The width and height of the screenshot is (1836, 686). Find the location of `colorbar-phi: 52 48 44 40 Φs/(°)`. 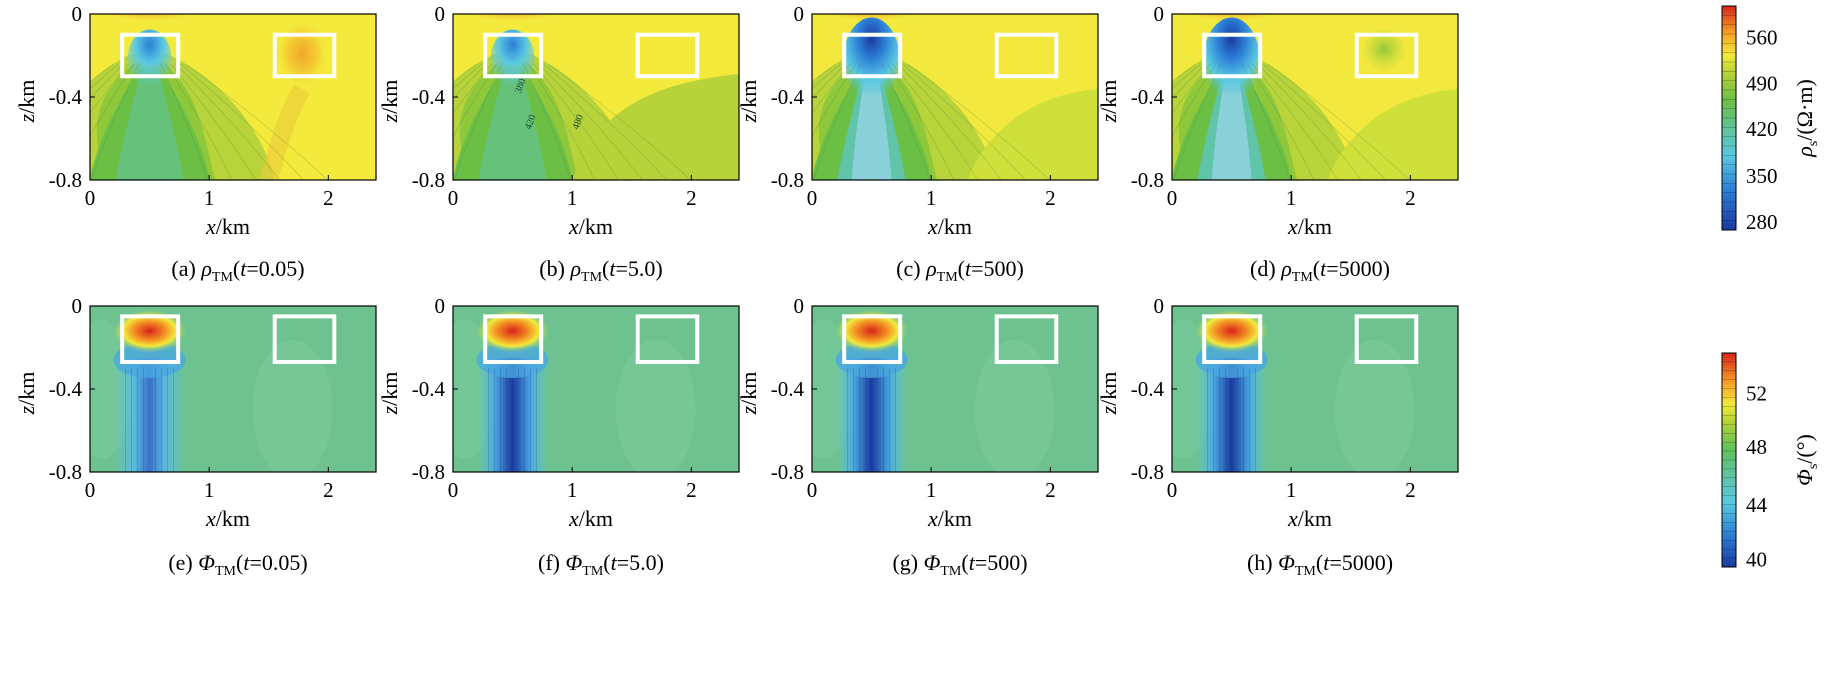

colorbar-phi: 52 48 44 40 Φs/(°) is located at coordinates (1771, 462).